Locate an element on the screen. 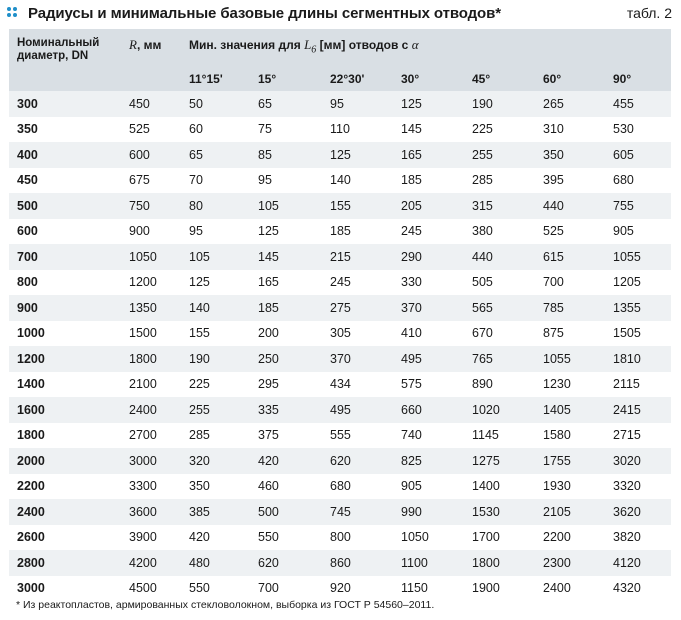 The image size is (681, 620). cell-min-length: 550 is located at coordinates (223, 588).